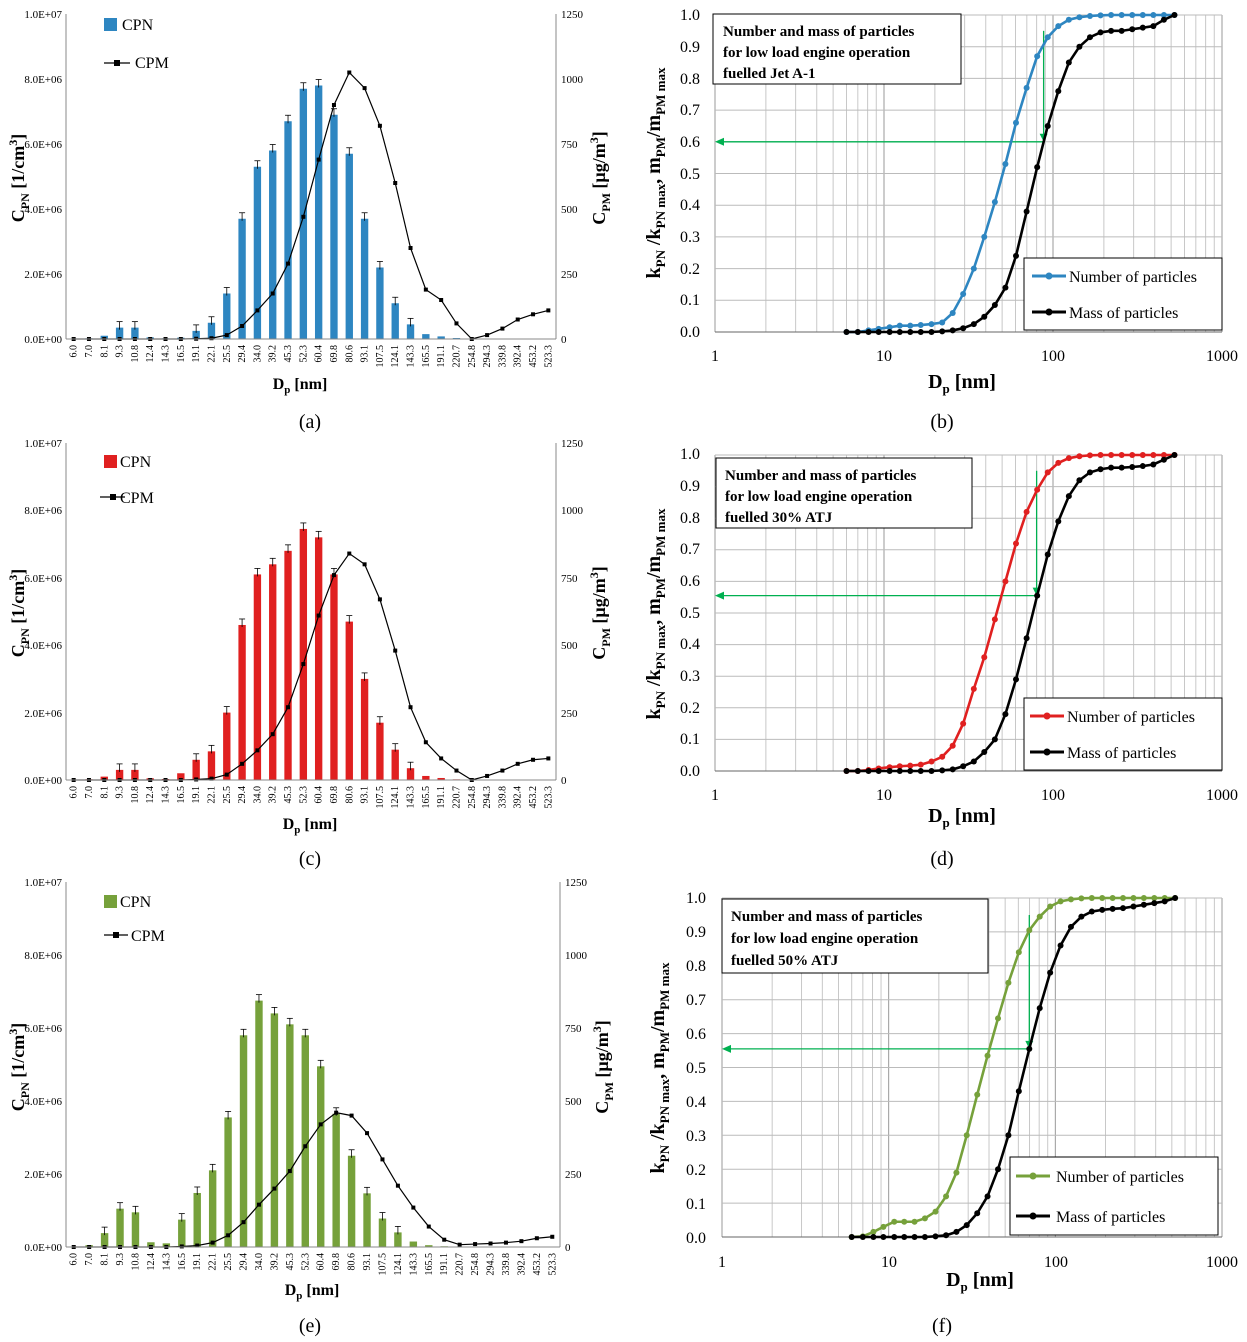 The width and height of the screenshot is (1247, 1342). Describe the element at coordinates (74, 351) in the screenshot. I see `category-label: 6.0` at that location.